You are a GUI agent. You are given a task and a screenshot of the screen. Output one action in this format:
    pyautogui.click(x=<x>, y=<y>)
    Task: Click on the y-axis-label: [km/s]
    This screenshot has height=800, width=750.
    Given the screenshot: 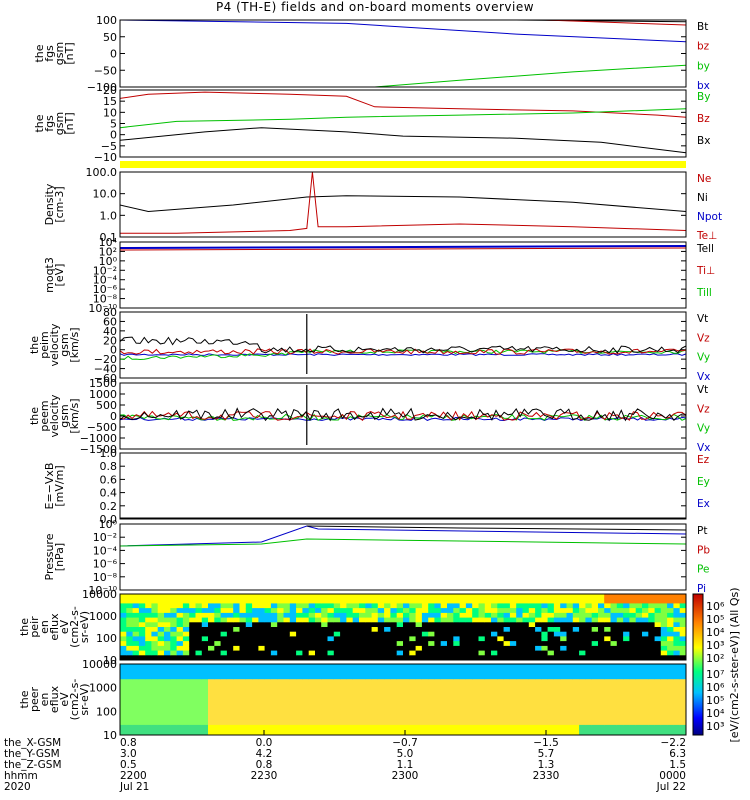 What is the action you would take?
    pyautogui.click(x=74, y=344)
    